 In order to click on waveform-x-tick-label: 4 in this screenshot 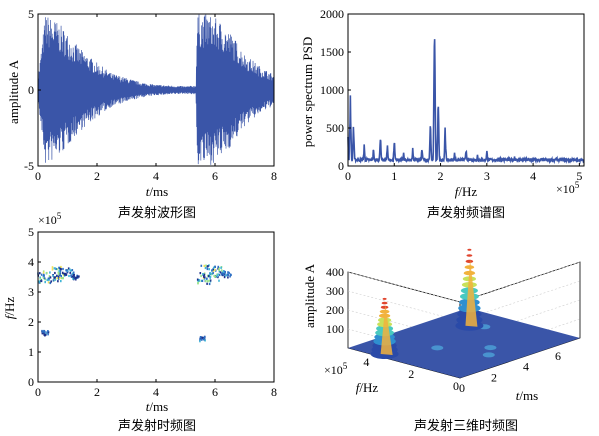, I will do `click(156, 176)`.